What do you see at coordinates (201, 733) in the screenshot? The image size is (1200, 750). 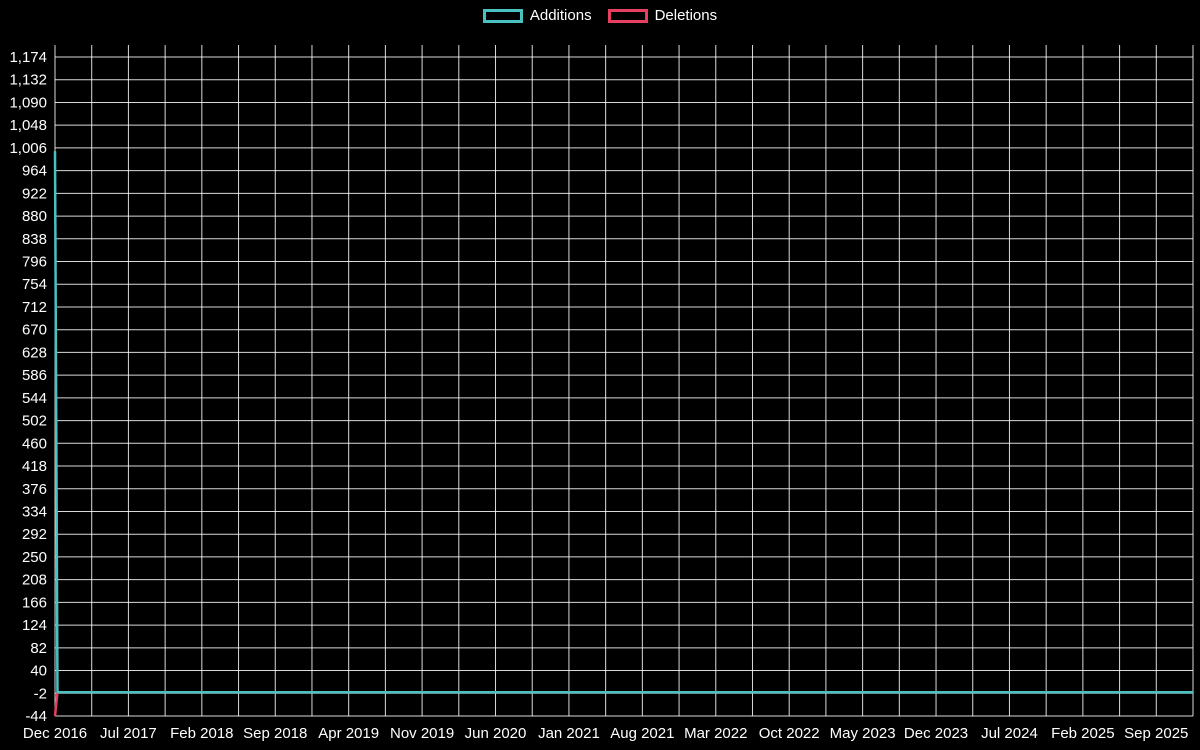 I see `svg-text: Feb 2018` at bounding box center [201, 733].